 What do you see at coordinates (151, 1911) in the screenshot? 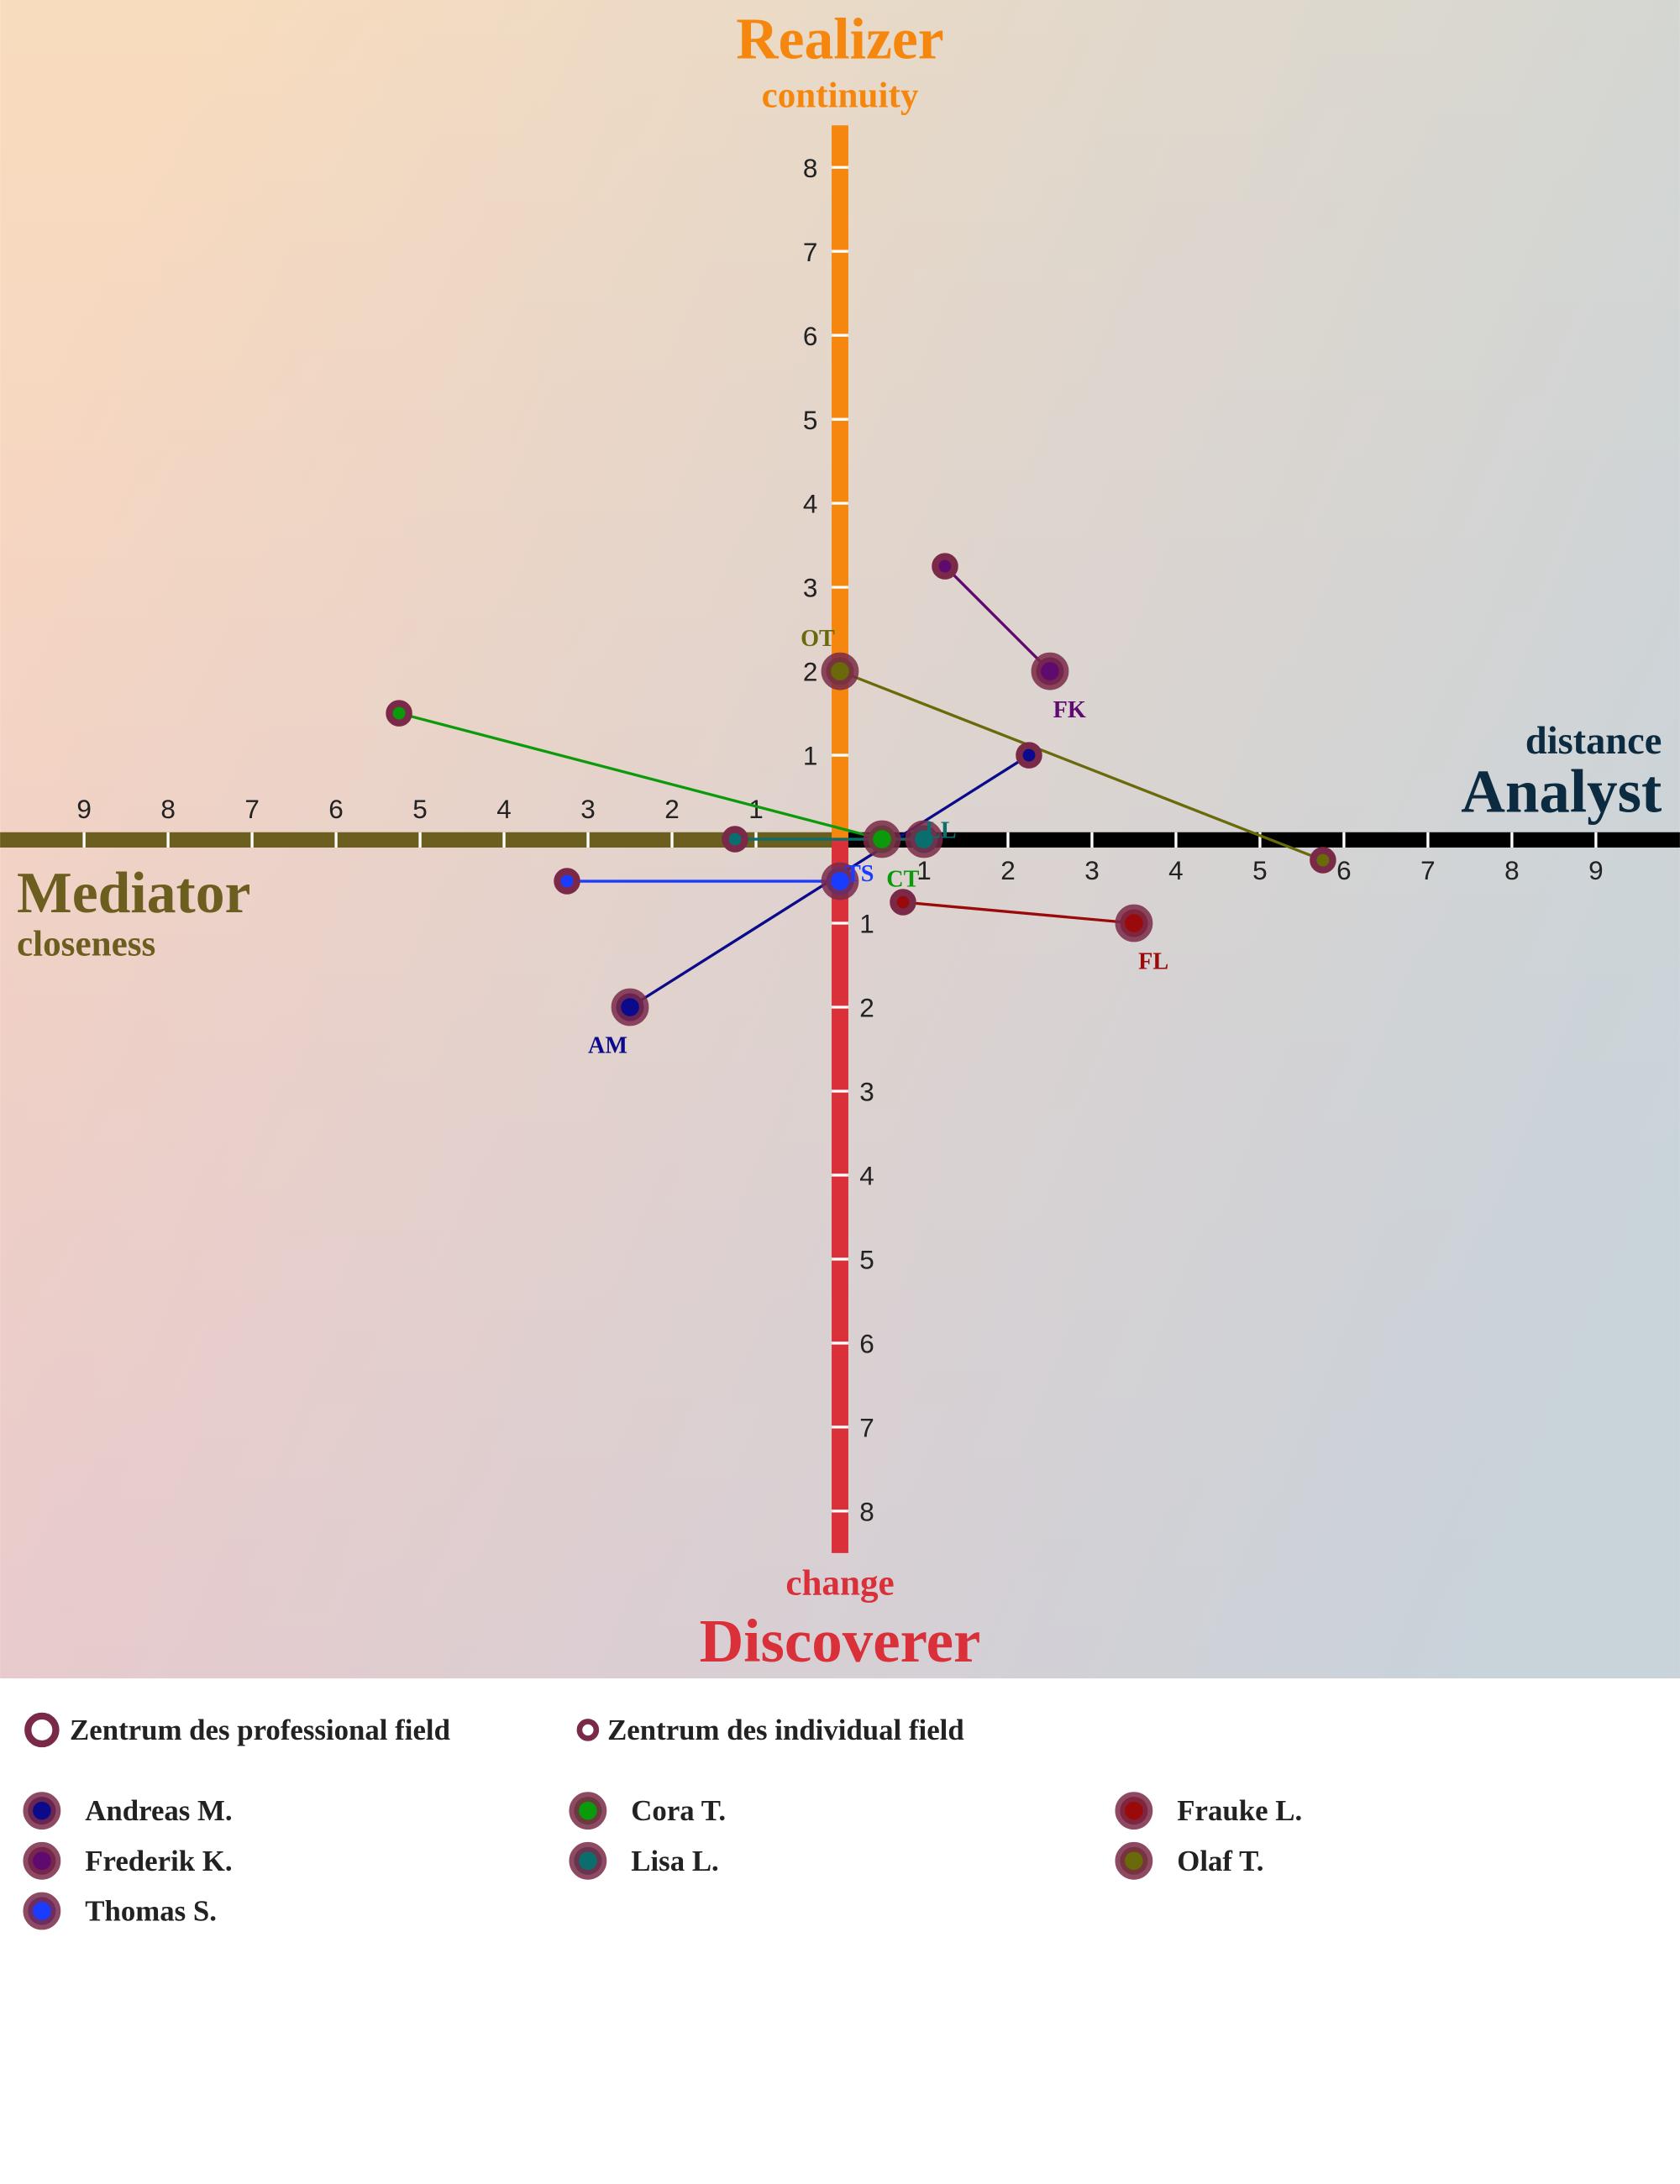
I see `legend-label: Thomas S.` at bounding box center [151, 1911].